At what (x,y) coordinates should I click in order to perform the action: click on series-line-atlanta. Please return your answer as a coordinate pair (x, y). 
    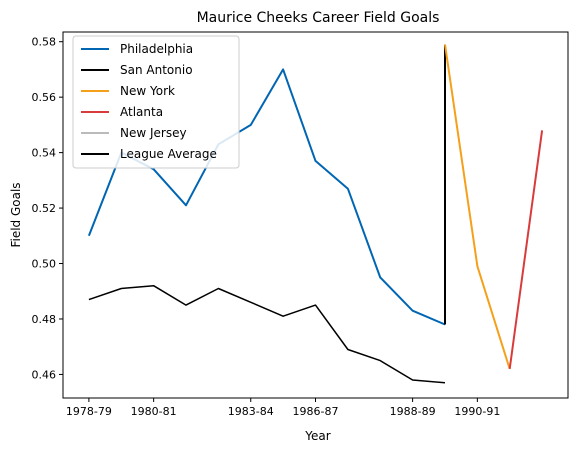
    Looking at the image, I should click on (526, 249).